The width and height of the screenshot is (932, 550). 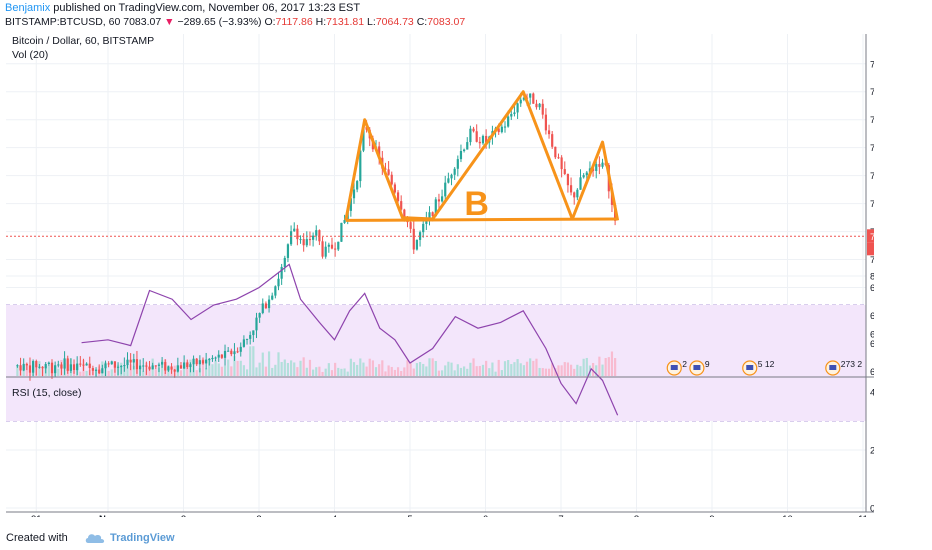 What do you see at coordinates (766, 364) in the screenshot?
I see `event-count: 5 12` at bounding box center [766, 364].